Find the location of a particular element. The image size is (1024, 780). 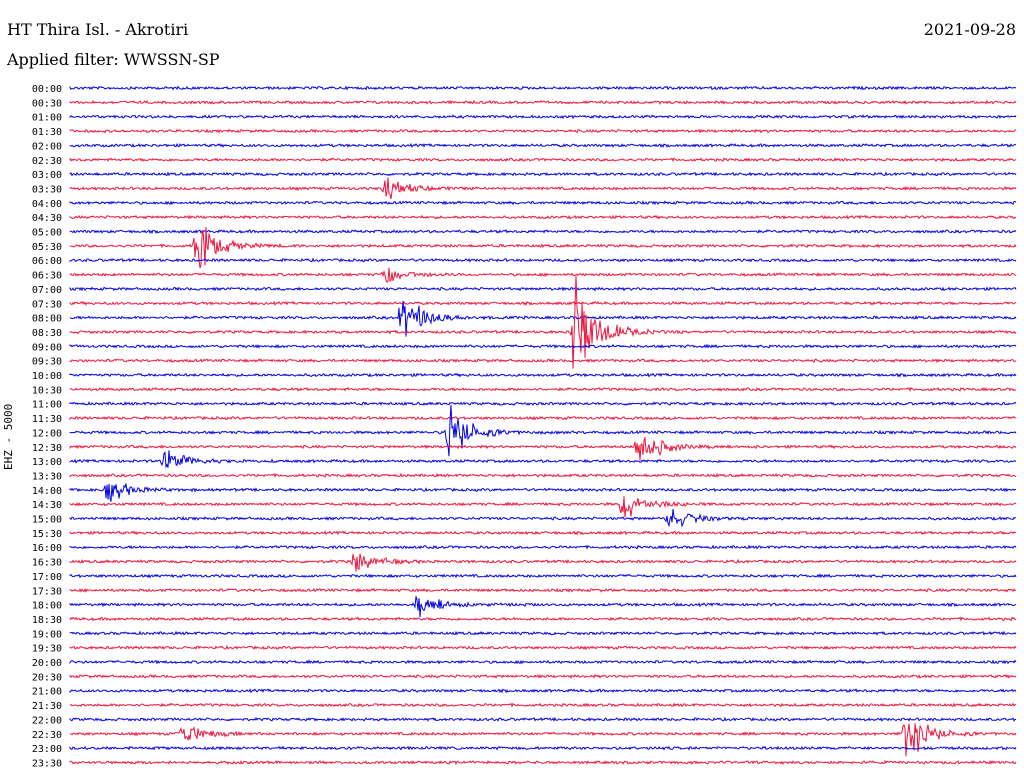

row-label: 19:00 is located at coordinates (47, 634).